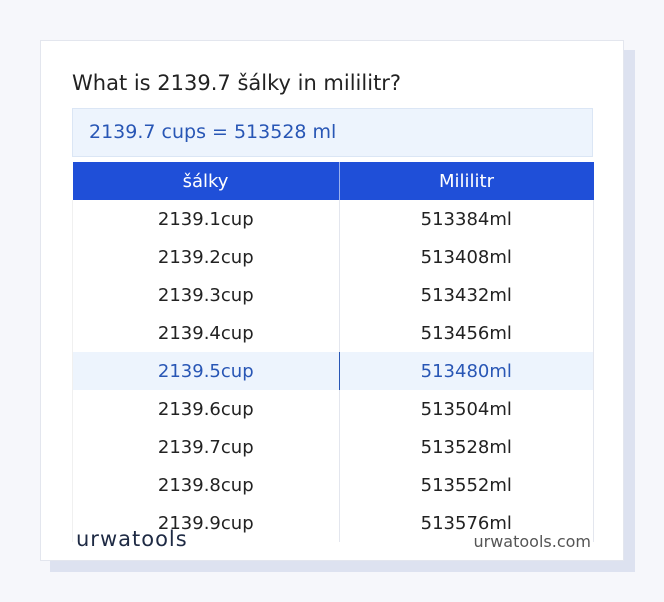 The width and height of the screenshot is (664, 602). I want to click on table-row: 2139.3cup 513432ml, so click(333, 295).